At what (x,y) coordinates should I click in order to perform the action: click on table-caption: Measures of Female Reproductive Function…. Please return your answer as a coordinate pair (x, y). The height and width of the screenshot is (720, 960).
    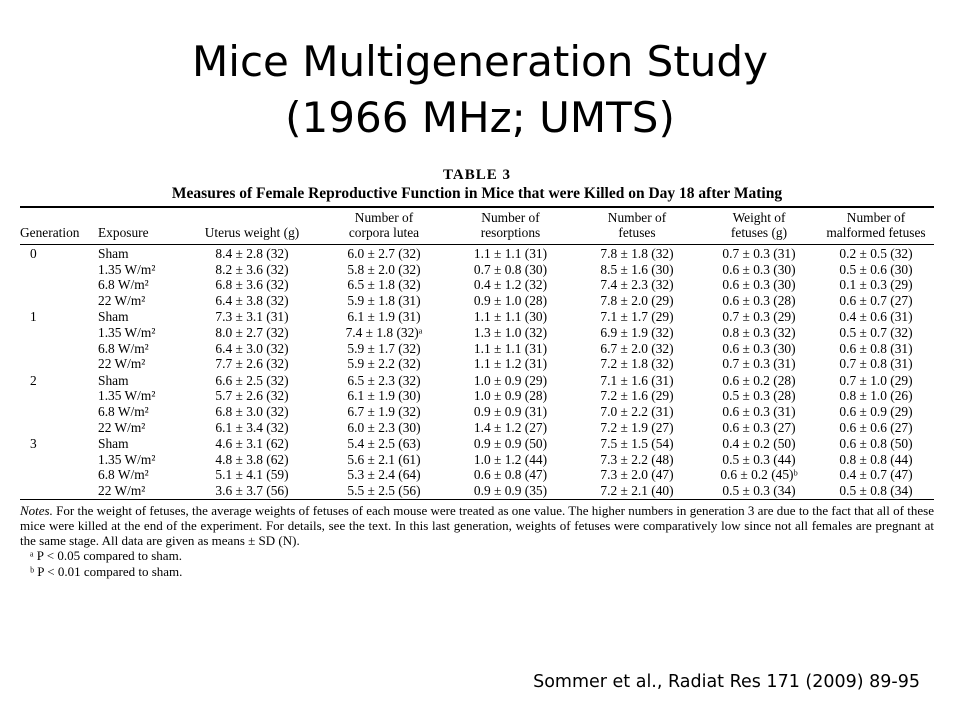
    Looking at the image, I should click on (477, 193).